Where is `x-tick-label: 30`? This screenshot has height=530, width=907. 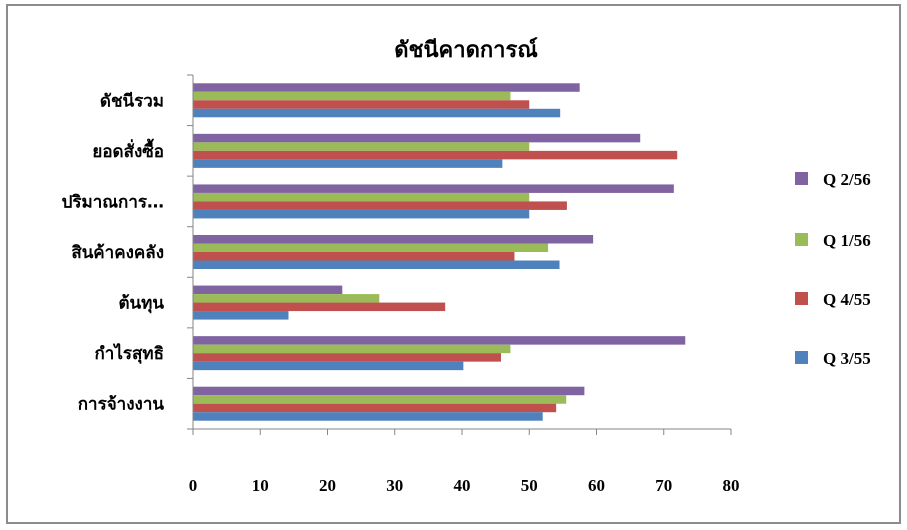 x-tick-label: 30 is located at coordinates (394, 485).